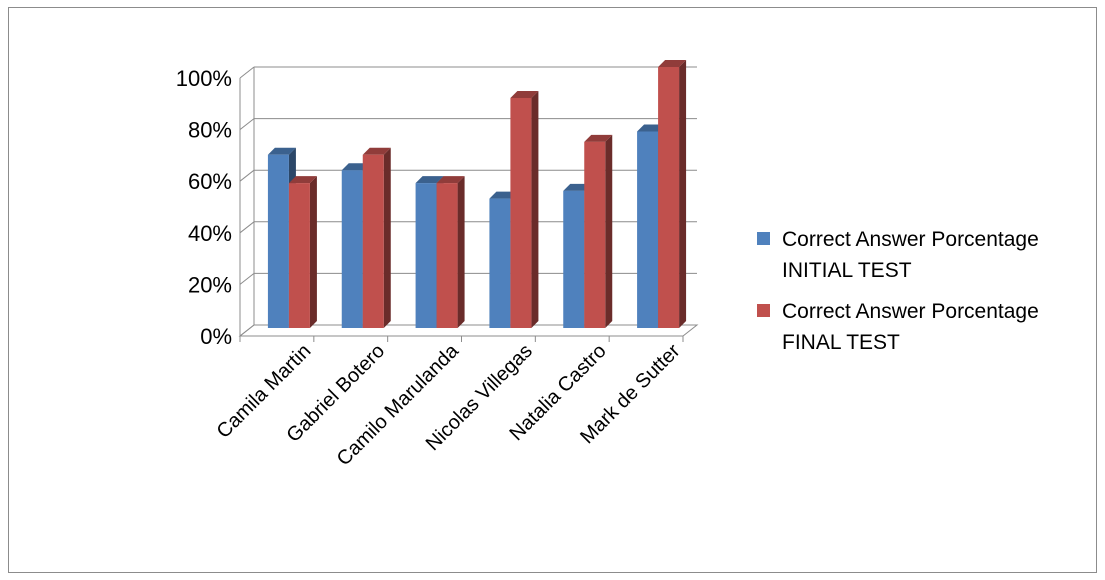 This screenshot has height=580, width=1105. What do you see at coordinates (763, 310) in the screenshot?
I see `legend-swatch-final-test` at bounding box center [763, 310].